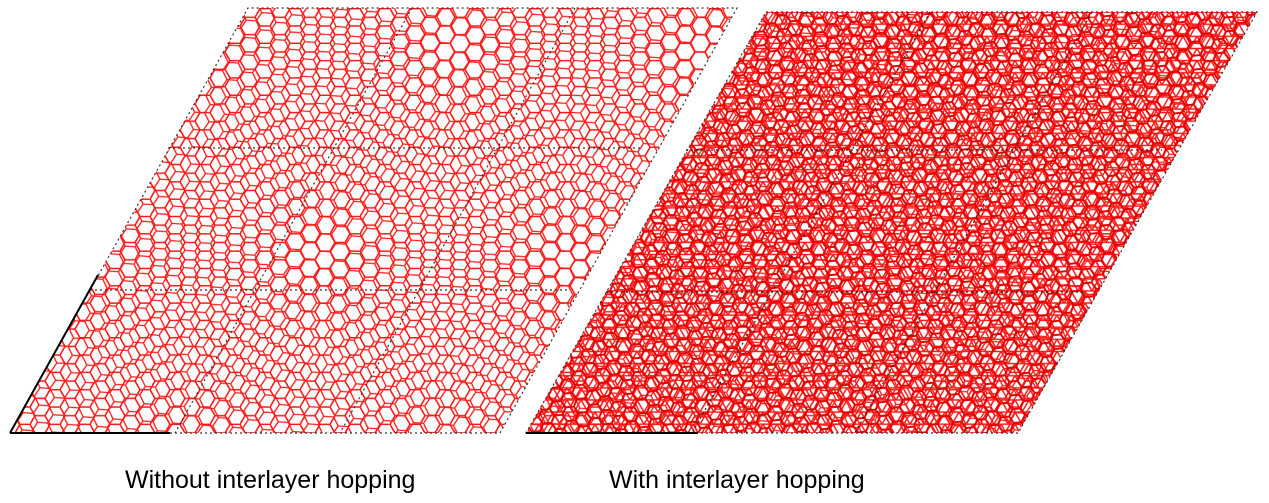 This screenshot has width=1269, height=503. I want to click on supercell-edge-left, so click(54, 354).